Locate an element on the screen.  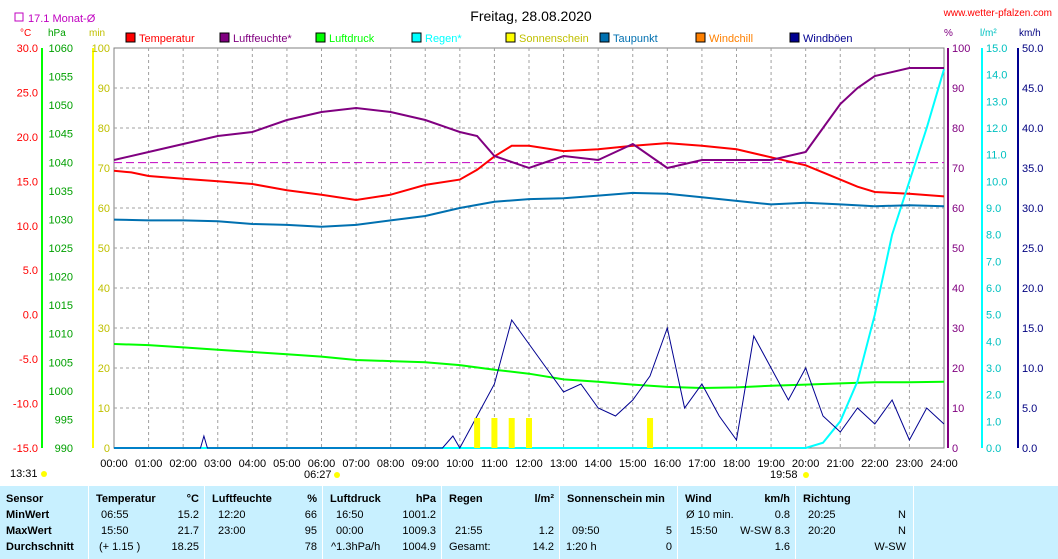
stats-col-rain: Regen l/m² 21:55 1.2 Gesamt: 14.2 is located at coordinates (500, 522).